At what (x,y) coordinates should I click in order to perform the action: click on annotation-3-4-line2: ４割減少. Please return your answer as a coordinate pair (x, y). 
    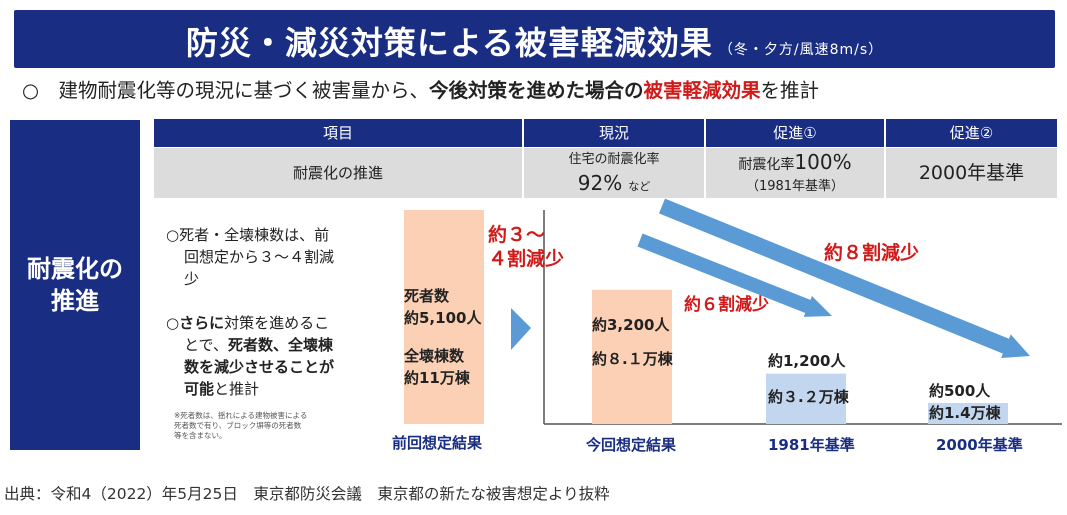
    Looking at the image, I should click on (526, 259).